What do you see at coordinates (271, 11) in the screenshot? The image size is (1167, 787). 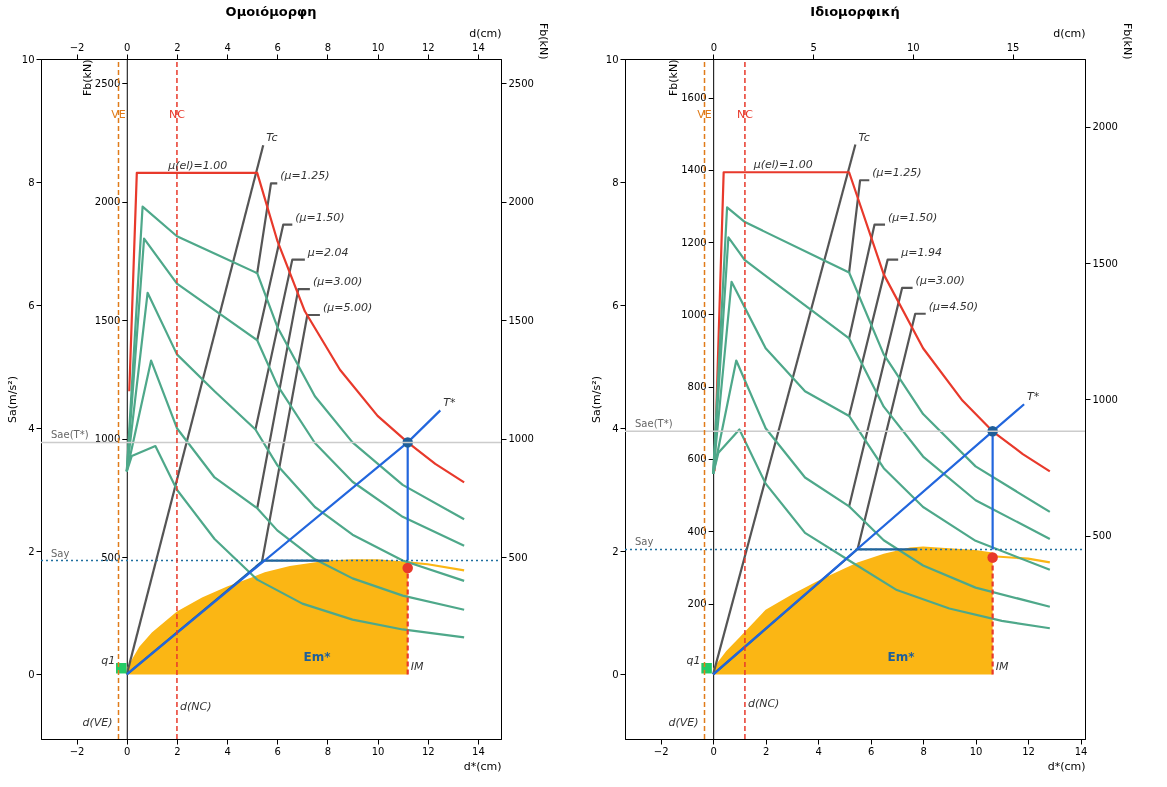 I see `chart-title: Ομοιόμορφη` at bounding box center [271, 11].